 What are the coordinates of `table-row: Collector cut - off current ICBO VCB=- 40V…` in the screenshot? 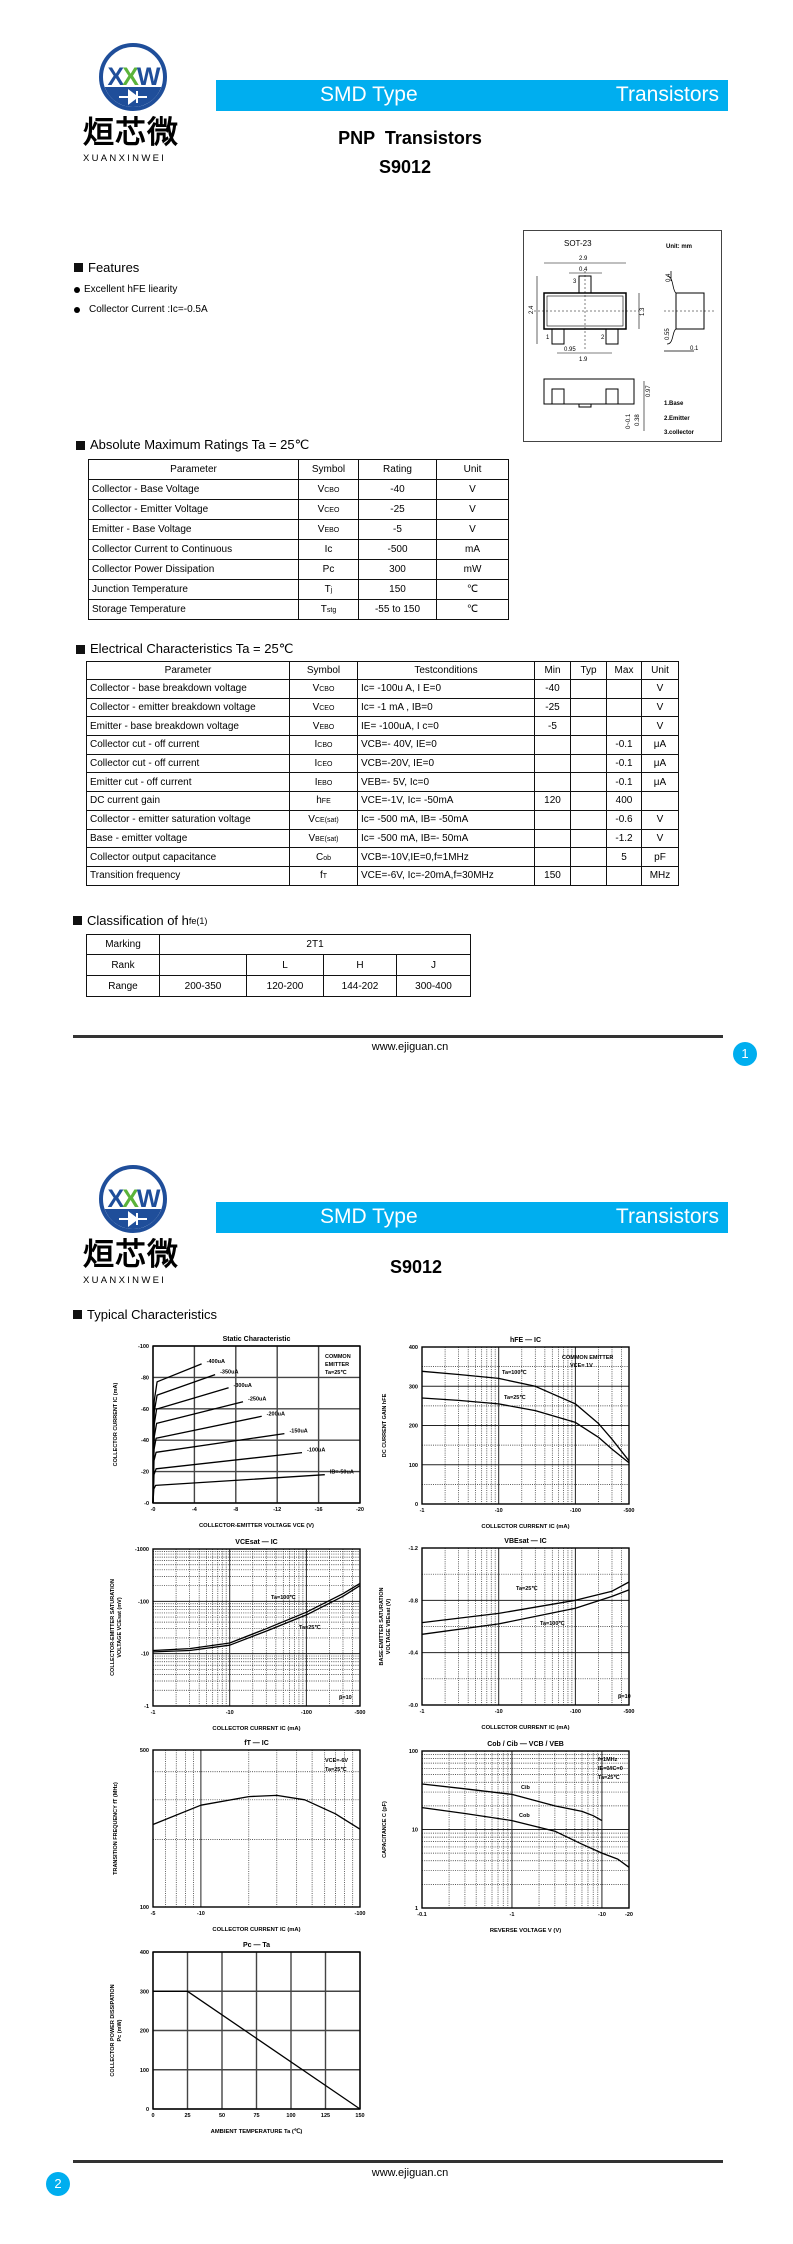 It's located at (382, 745).